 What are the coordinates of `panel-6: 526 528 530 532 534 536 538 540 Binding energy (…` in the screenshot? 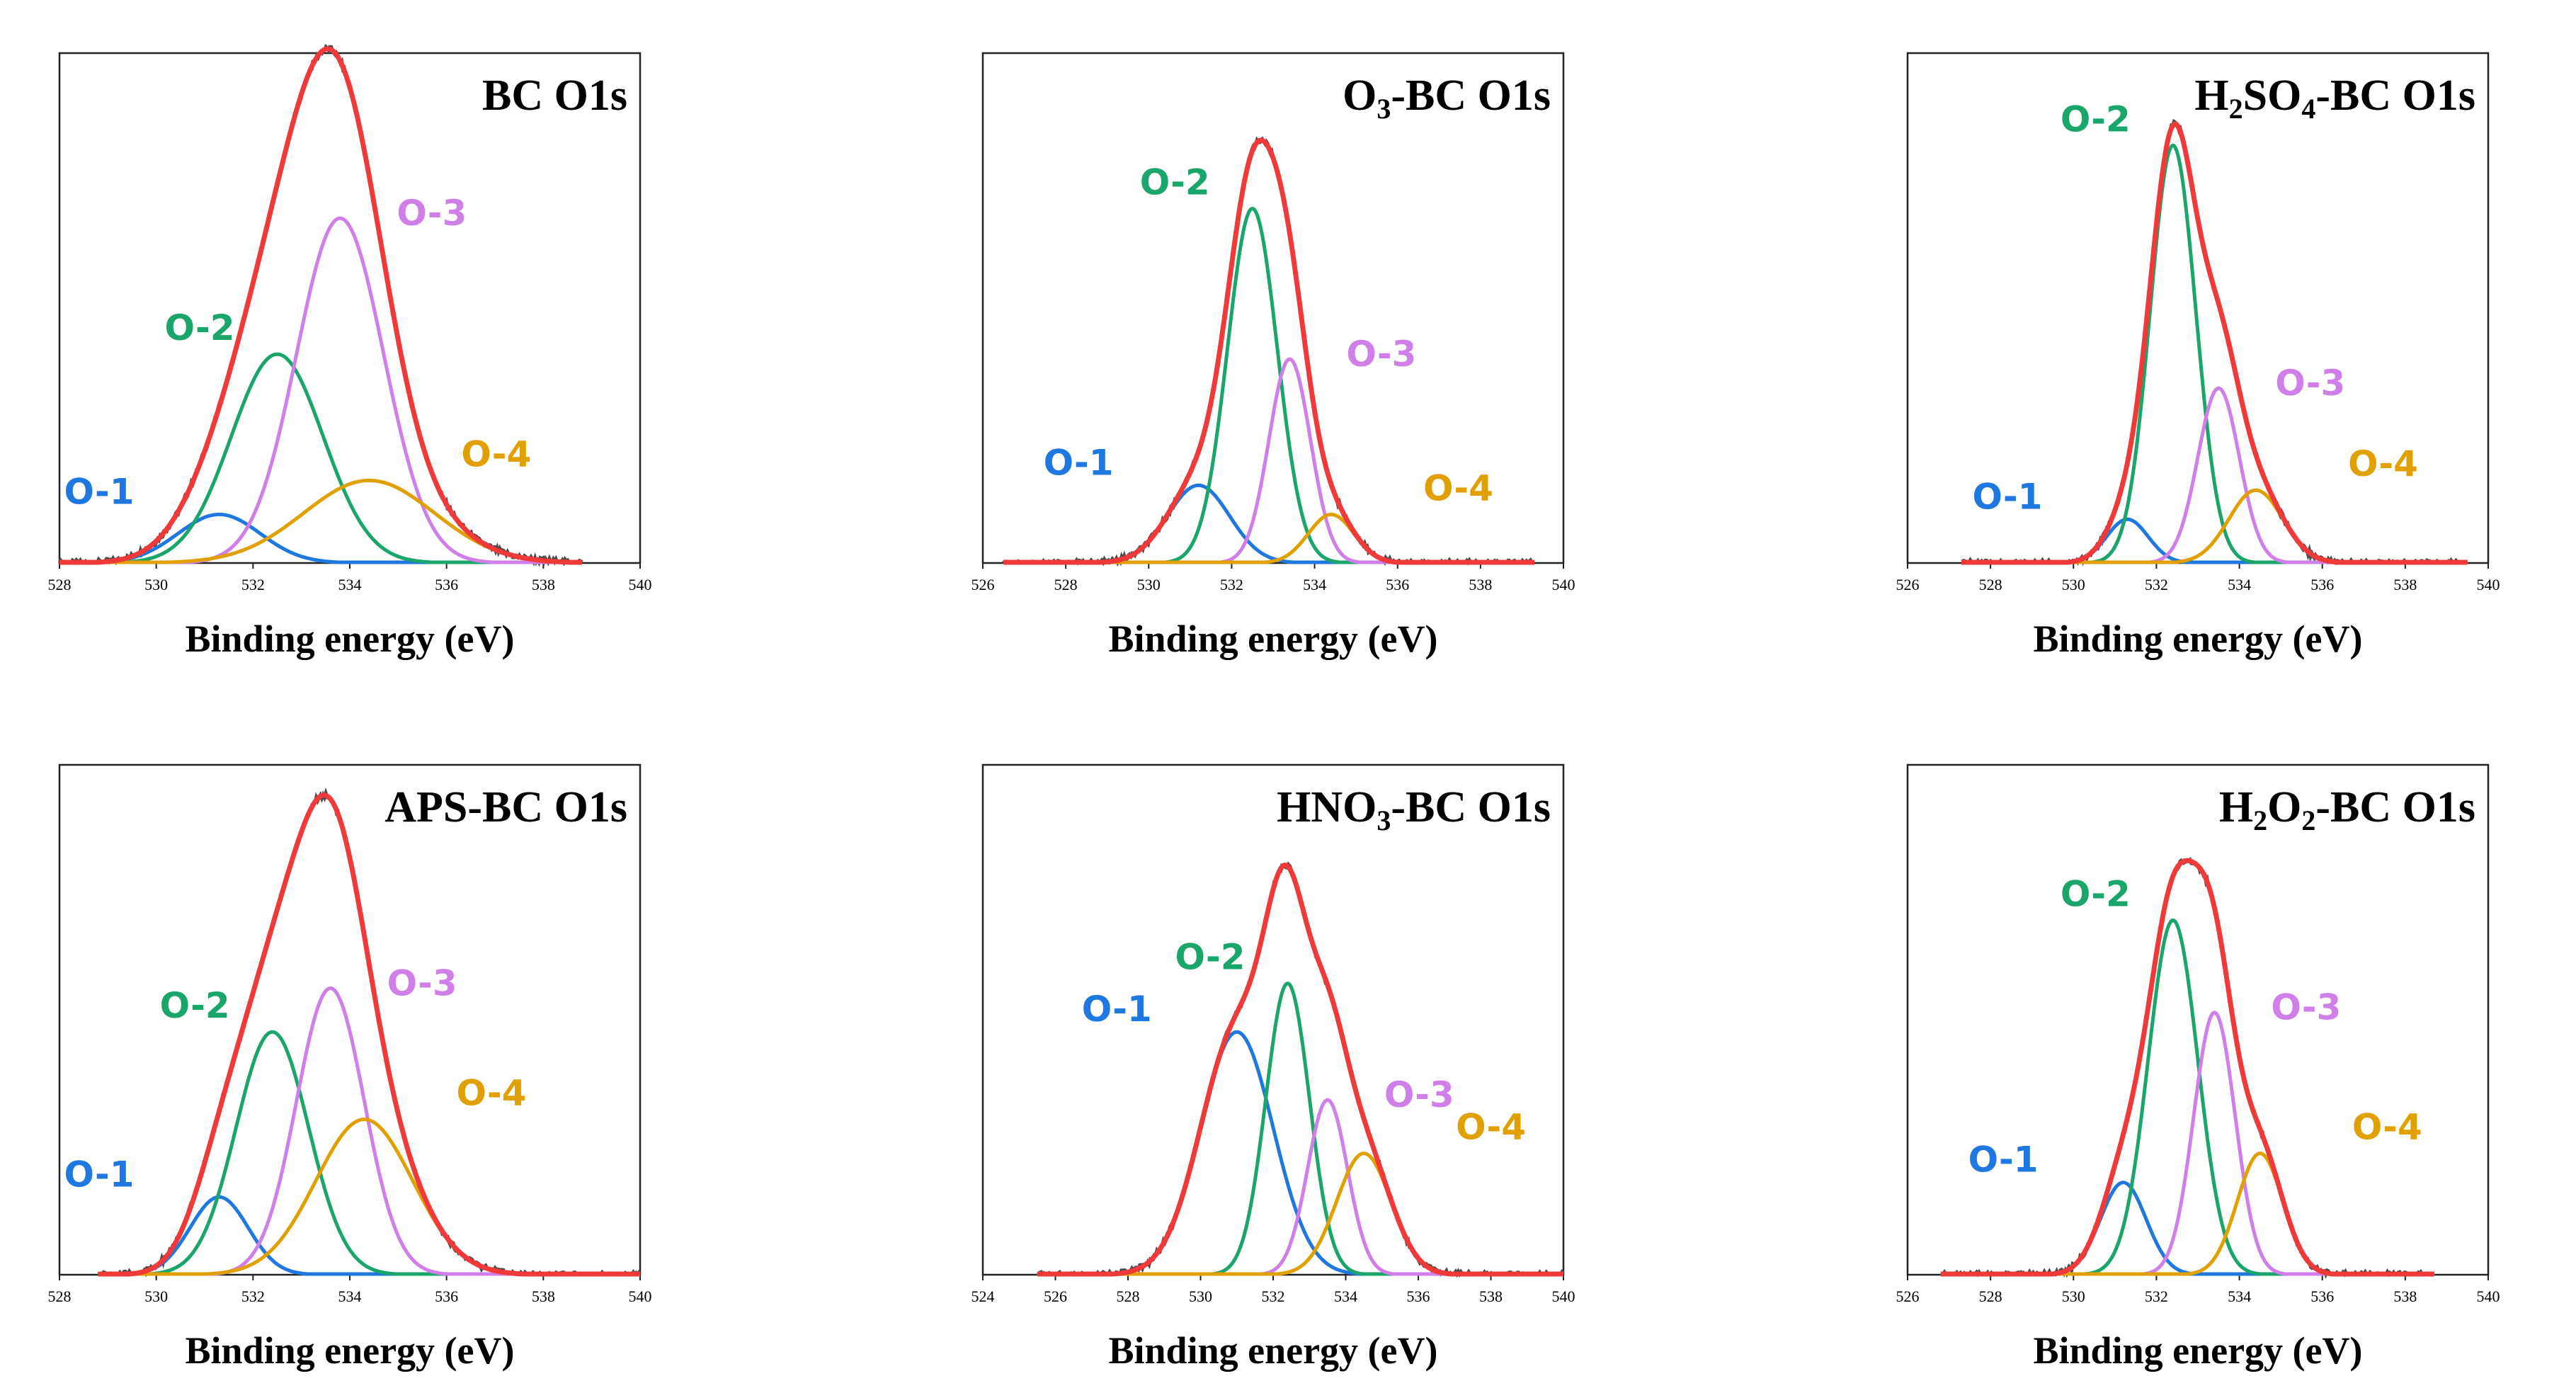 It's located at (2198, 1067).